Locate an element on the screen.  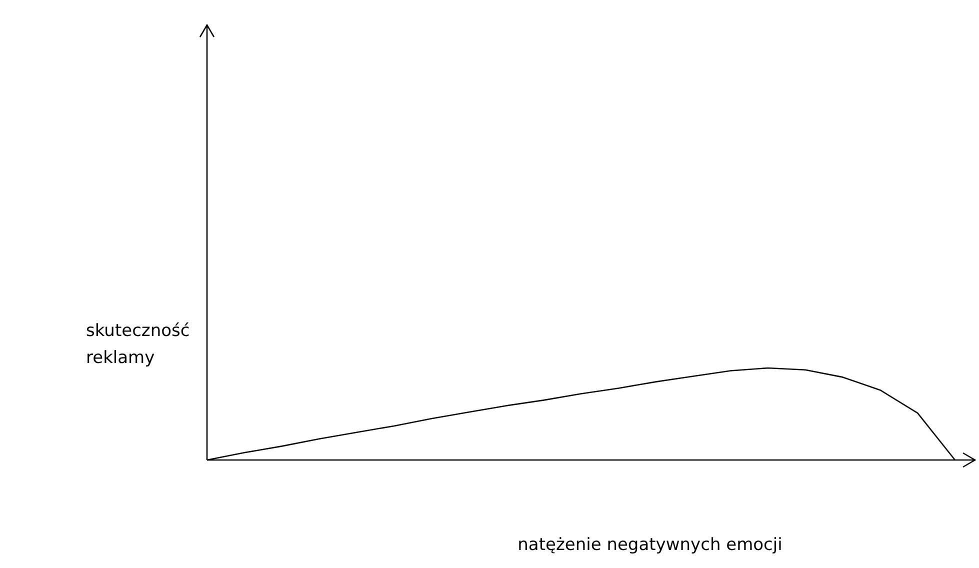
y-axis-title: skuteczność reklamy is located at coordinates (138, 345).